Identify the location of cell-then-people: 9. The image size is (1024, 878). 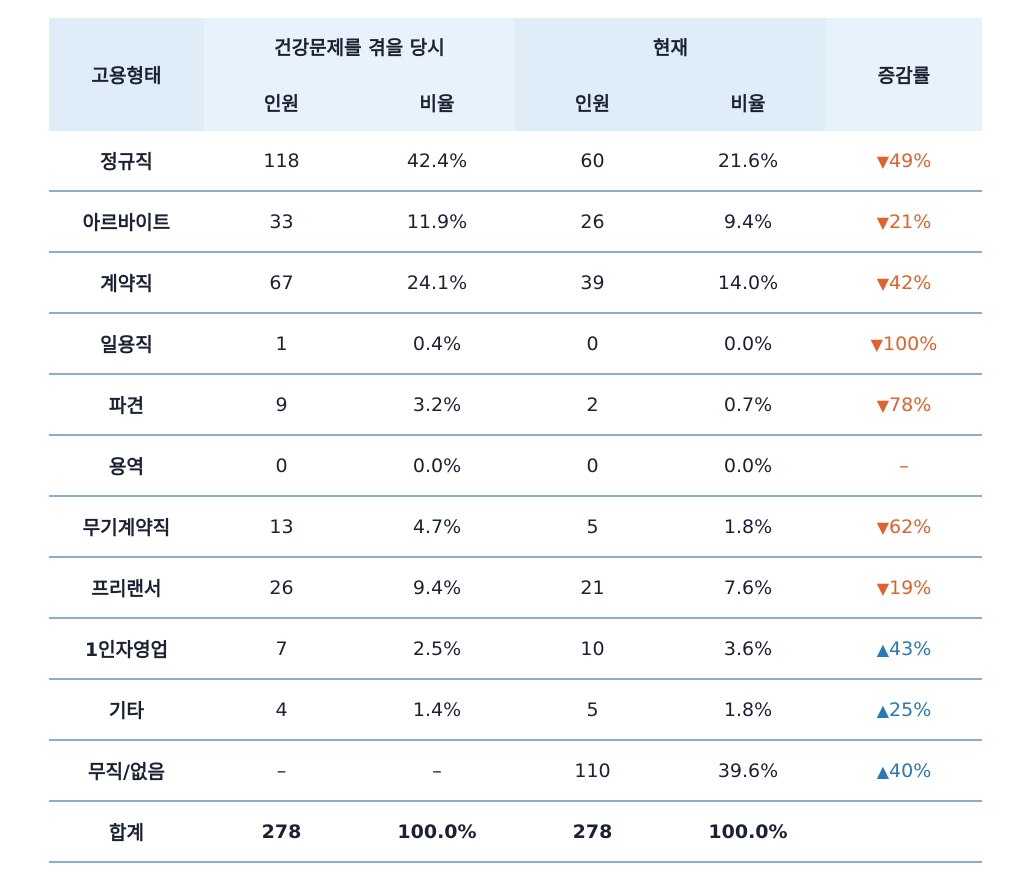
(281, 405).